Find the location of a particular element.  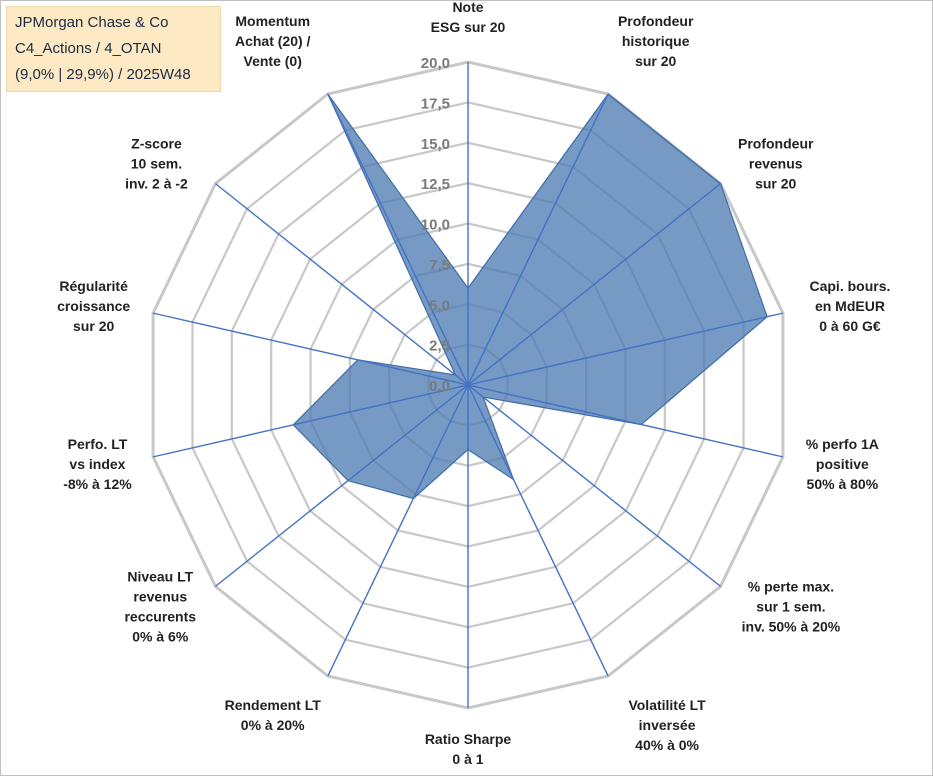

axis-label: Perfo. LT vs index -8% à 12% is located at coordinates (97, 464).